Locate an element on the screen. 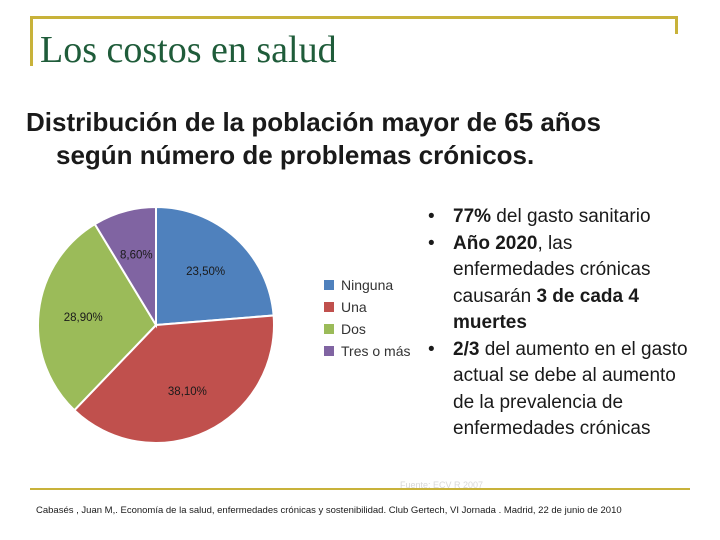 Image resolution: width=720 pixels, height=540 pixels. pie-slice-una is located at coordinates (173, 379).